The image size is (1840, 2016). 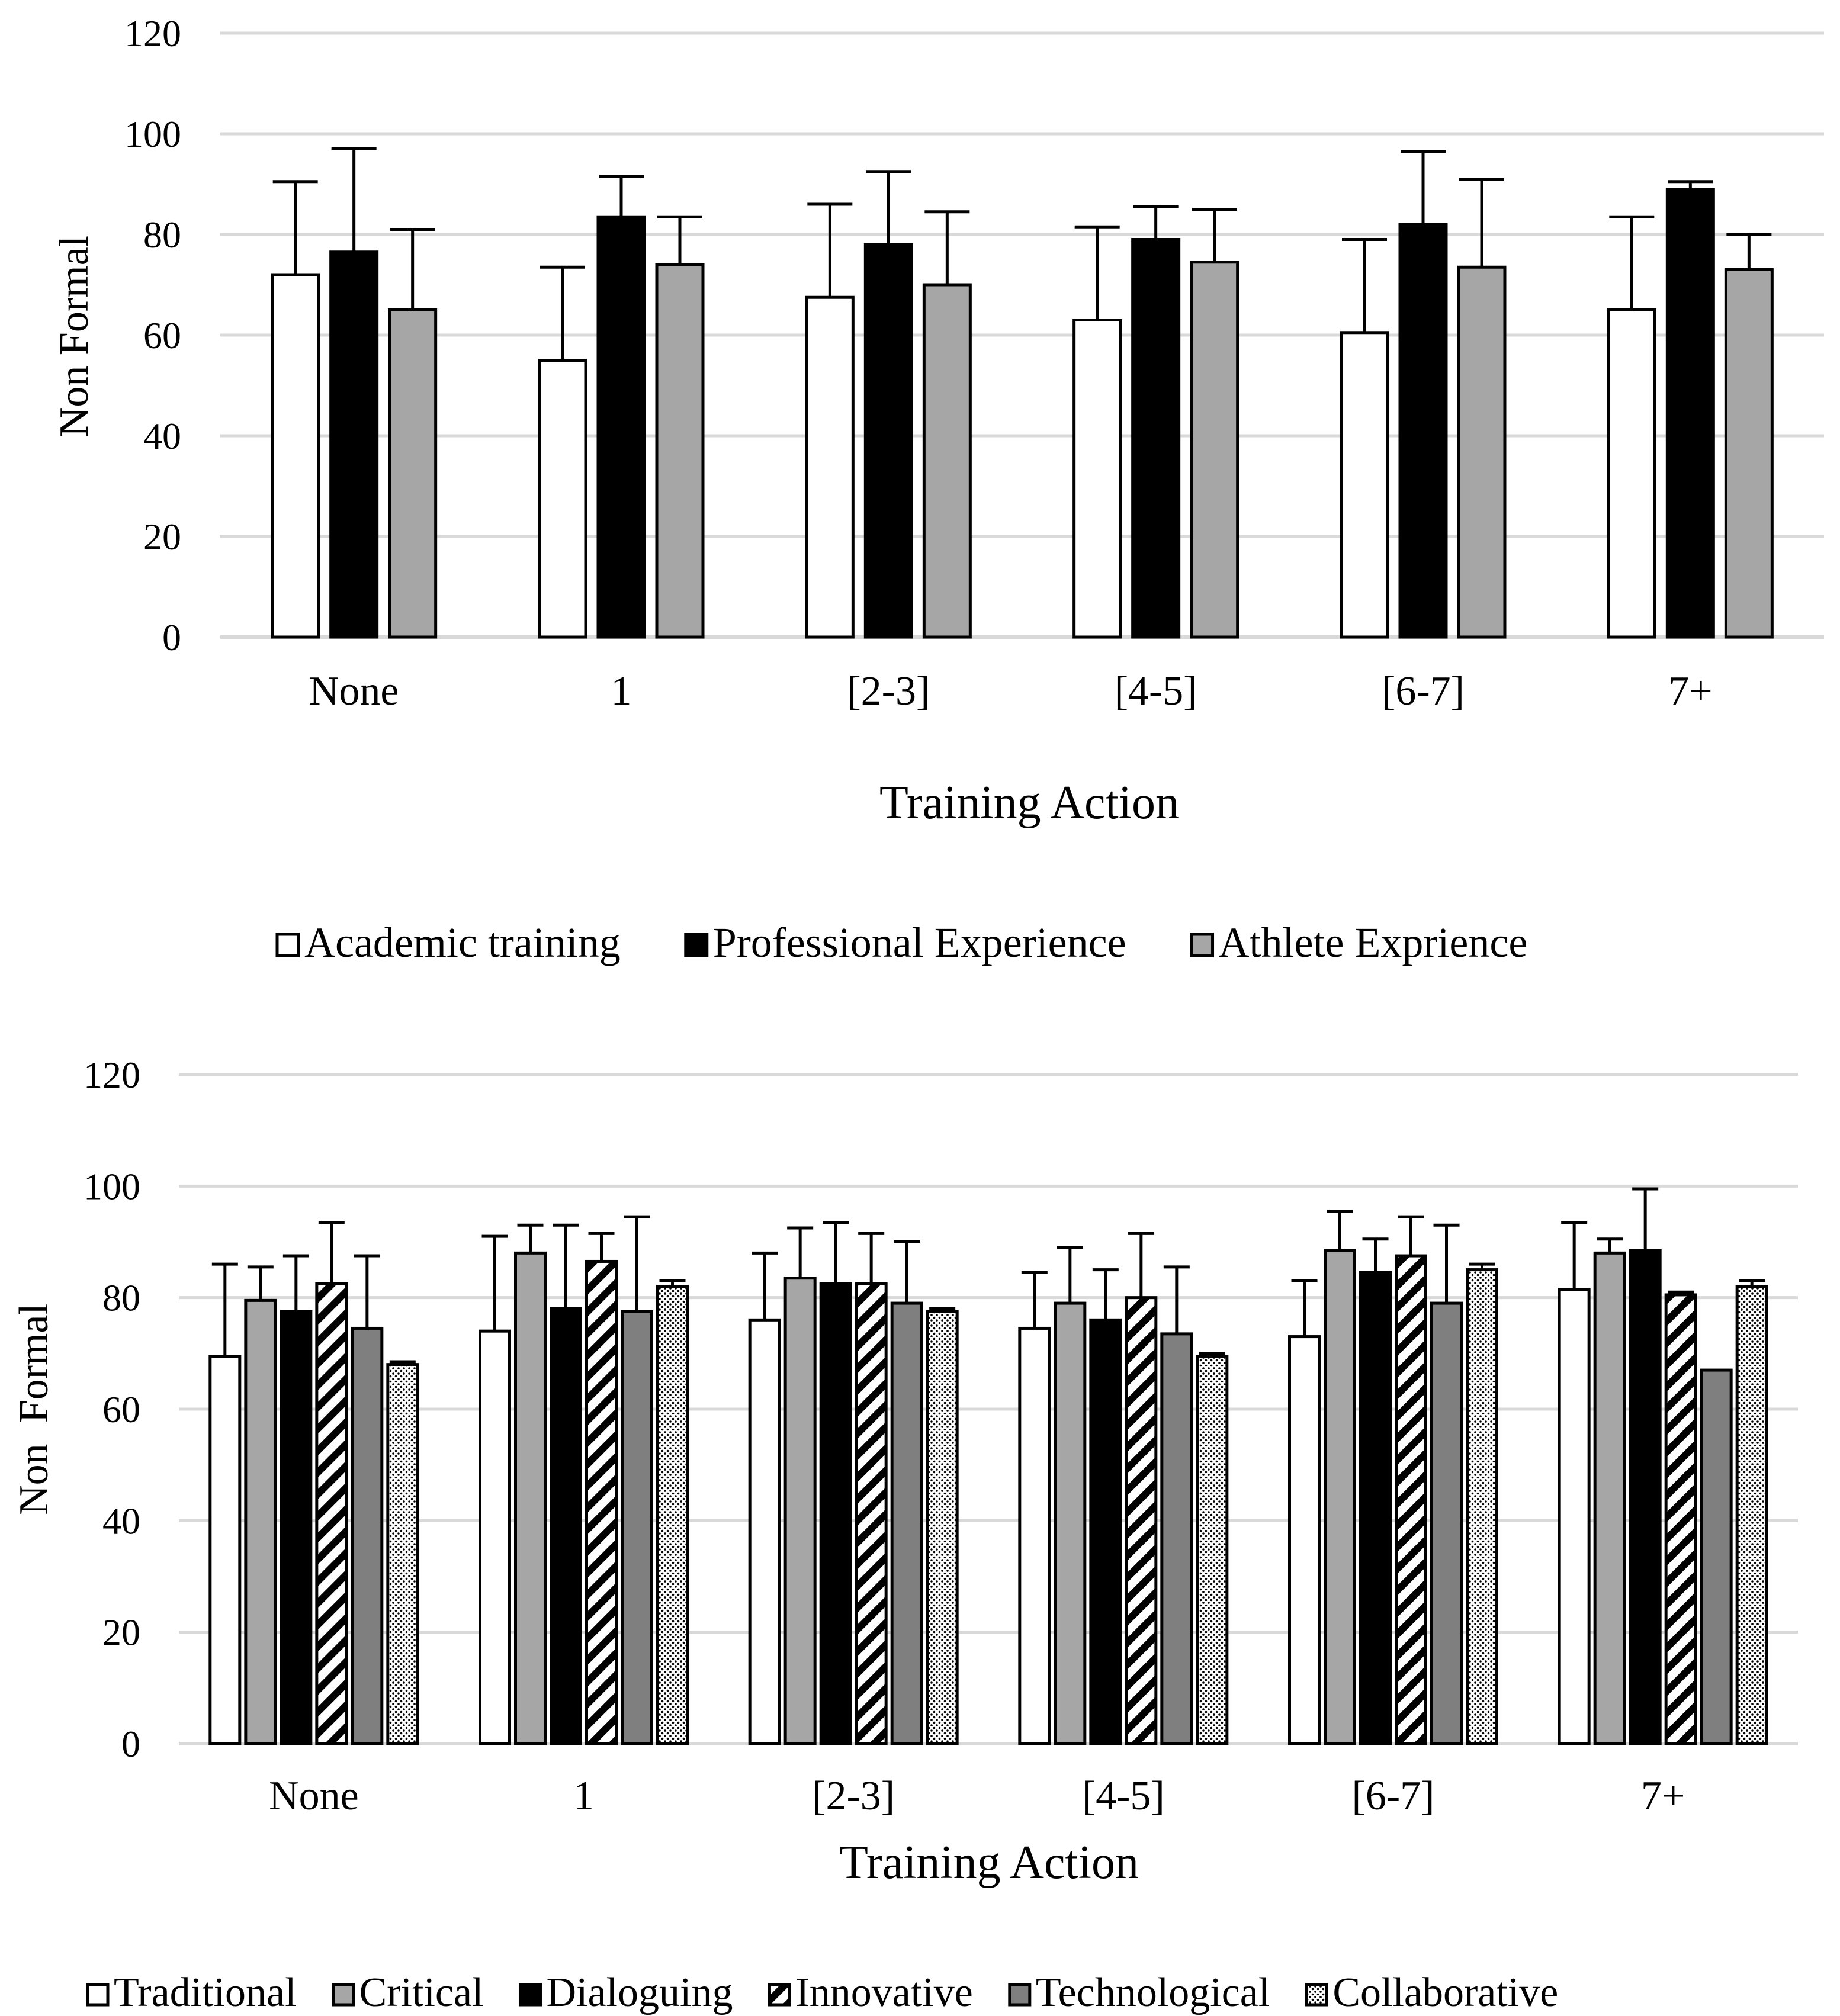 I want to click on c1-x-tick-label: 1, so click(x=621, y=691).